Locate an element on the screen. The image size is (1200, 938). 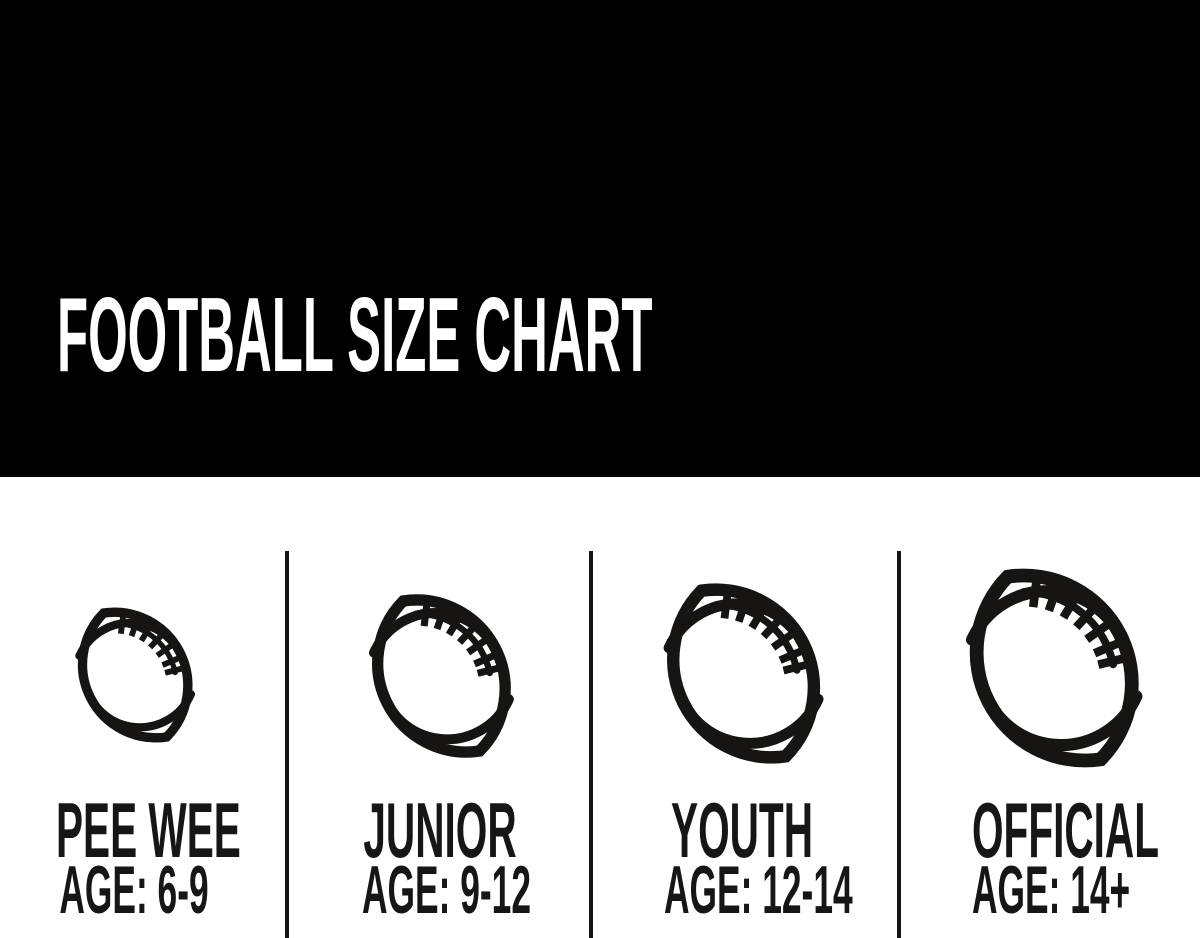
age-range-pee-wee: AGE: 6-9 is located at coordinates (134, 890).